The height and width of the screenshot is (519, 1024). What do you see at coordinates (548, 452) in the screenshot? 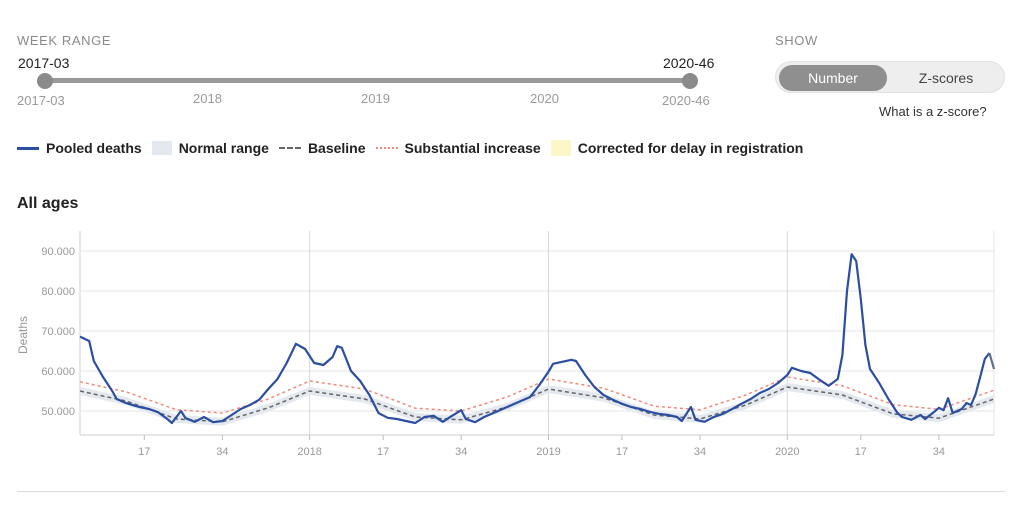
I see `x-tick-label: 2019` at bounding box center [548, 452].